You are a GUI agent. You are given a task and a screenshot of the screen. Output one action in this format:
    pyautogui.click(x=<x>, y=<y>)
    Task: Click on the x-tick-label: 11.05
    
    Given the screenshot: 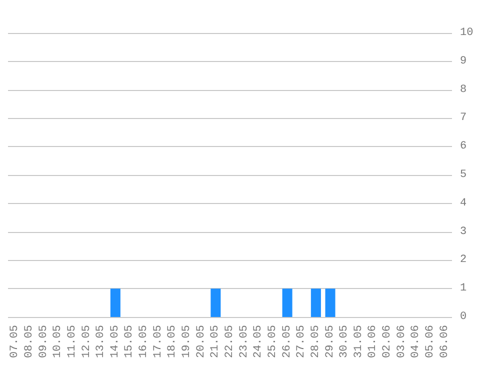 What is the action you would take?
    pyautogui.click(x=72, y=341)
    